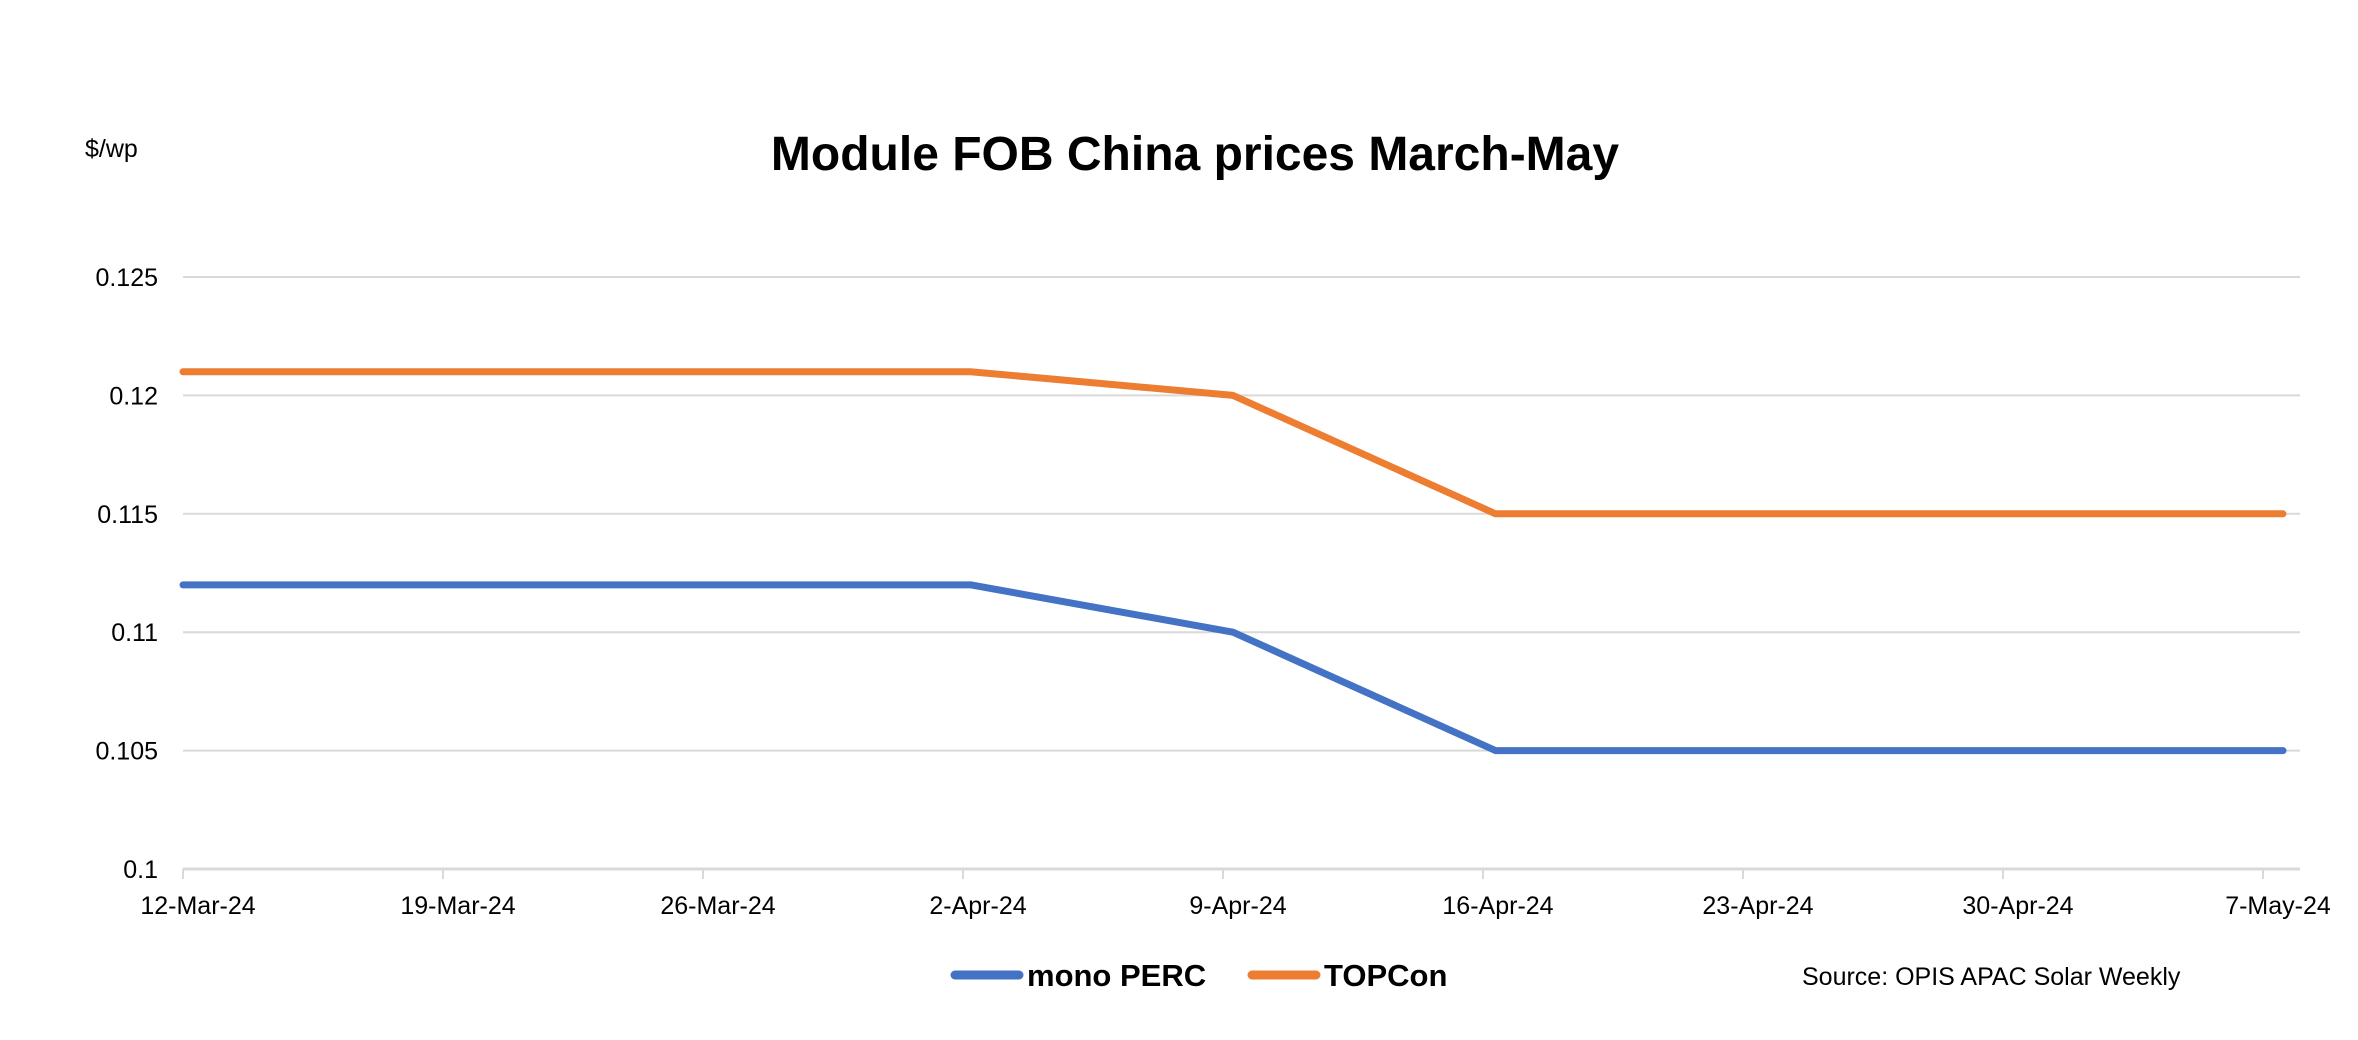 The height and width of the screenshot is (1040, 2358). I want to click on x-tick-label: 19-Mar-24, so click(457, 906).